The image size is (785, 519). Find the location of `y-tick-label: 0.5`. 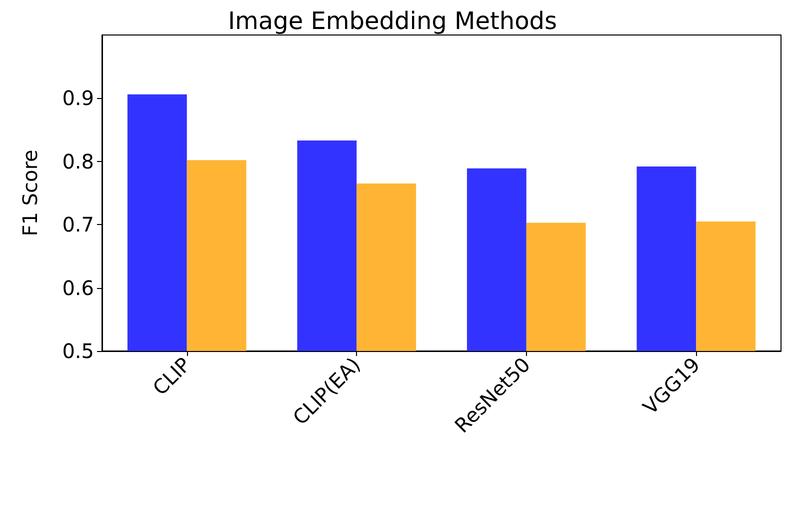

y-tick-label: 0.5 is located at coordinates (78, 351).